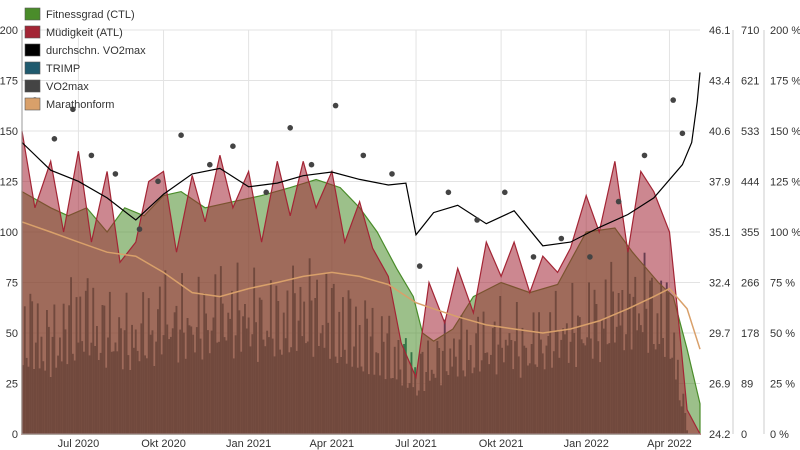  What do you see at coordinates (12, 284) in the screenshot?
I see `load-axis-tick: 75` at bounding box center [12, 284].